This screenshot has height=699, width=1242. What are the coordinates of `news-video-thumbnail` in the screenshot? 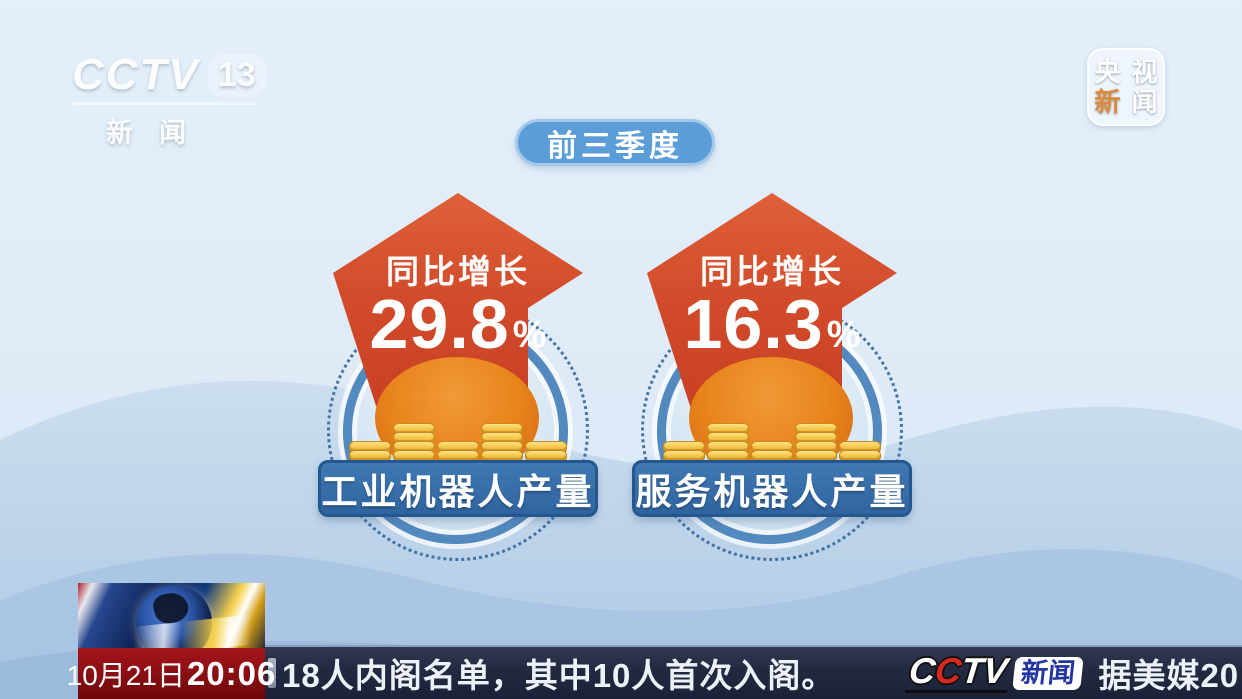 It's located at (171, 615).